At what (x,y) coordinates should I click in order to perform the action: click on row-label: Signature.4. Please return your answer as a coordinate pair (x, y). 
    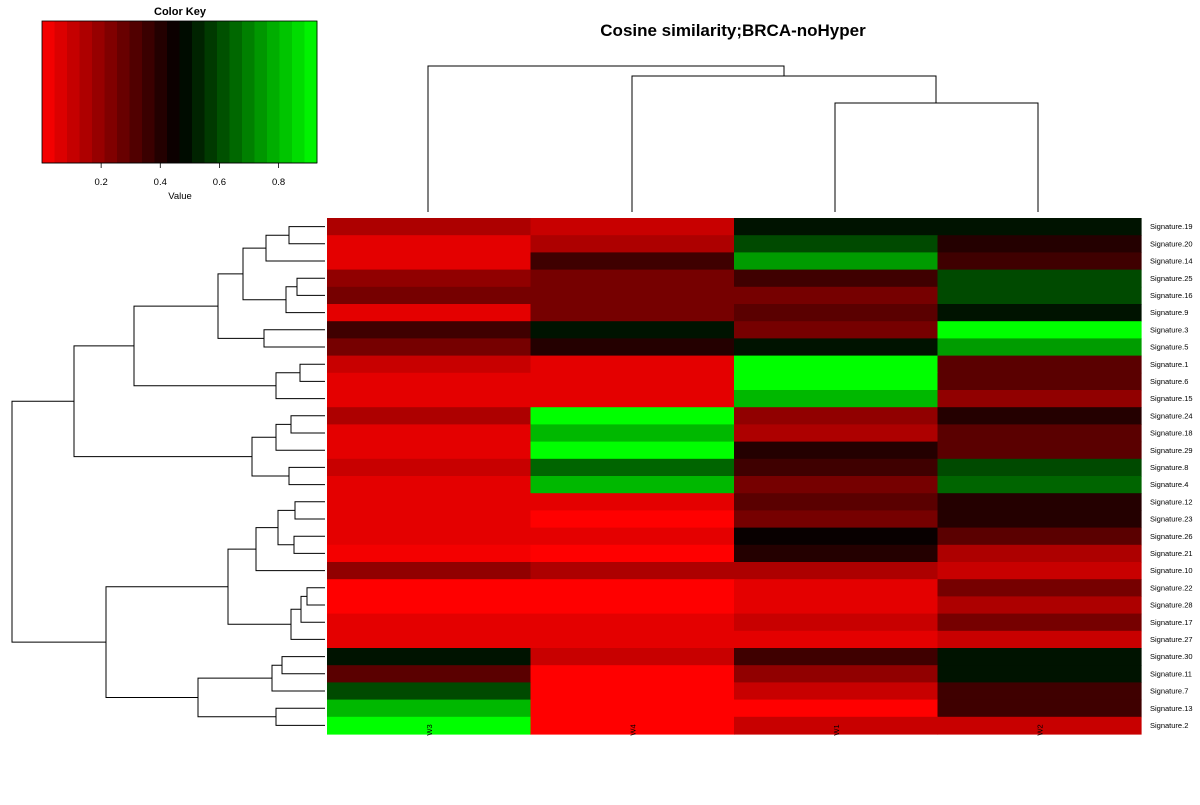
    Looking at the image, I should click on (1169, 484).